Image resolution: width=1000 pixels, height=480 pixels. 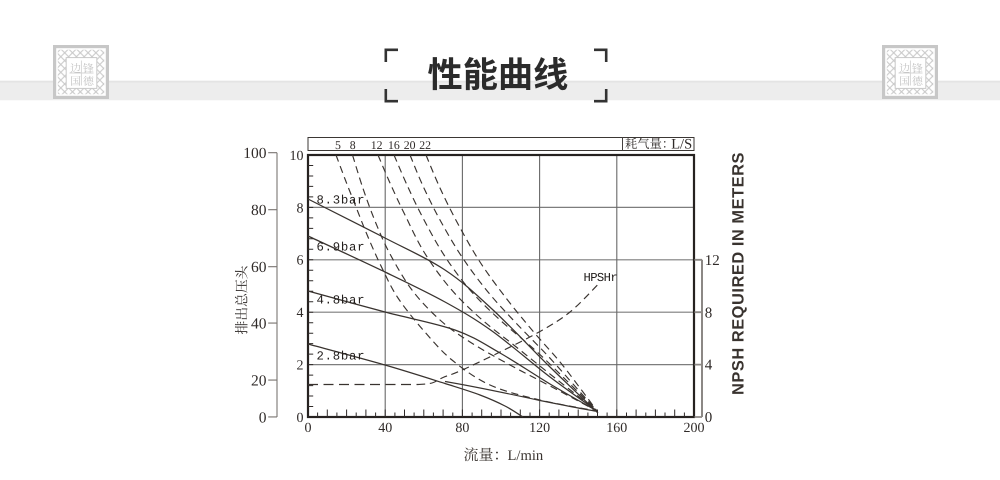 What do you see at coordinates (526, 456) in the screenshot?
I see `svg-text: L/min` at bounding box center [526, 456].